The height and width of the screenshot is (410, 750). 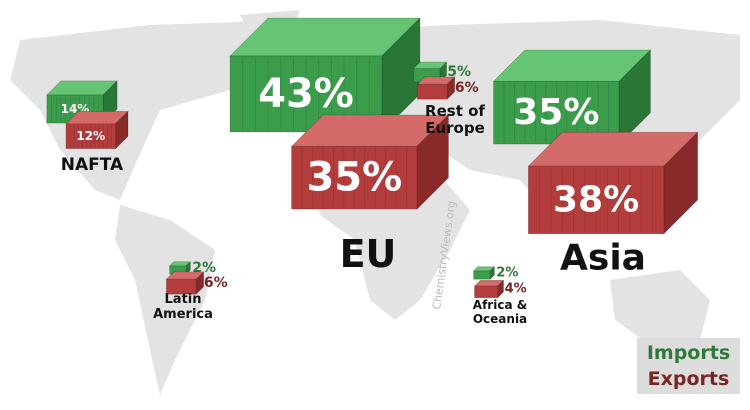 What do you see at coordinates (368, 254) in the screenshot?
I see `region-name: EU` at bounding box center [368, 254].